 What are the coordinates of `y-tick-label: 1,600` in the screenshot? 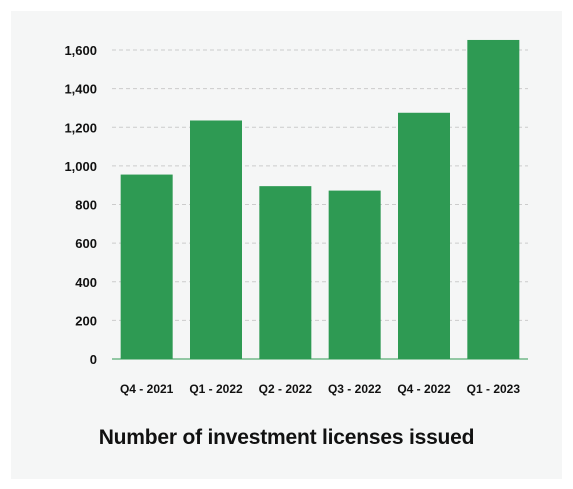 It's located at (80, 50).